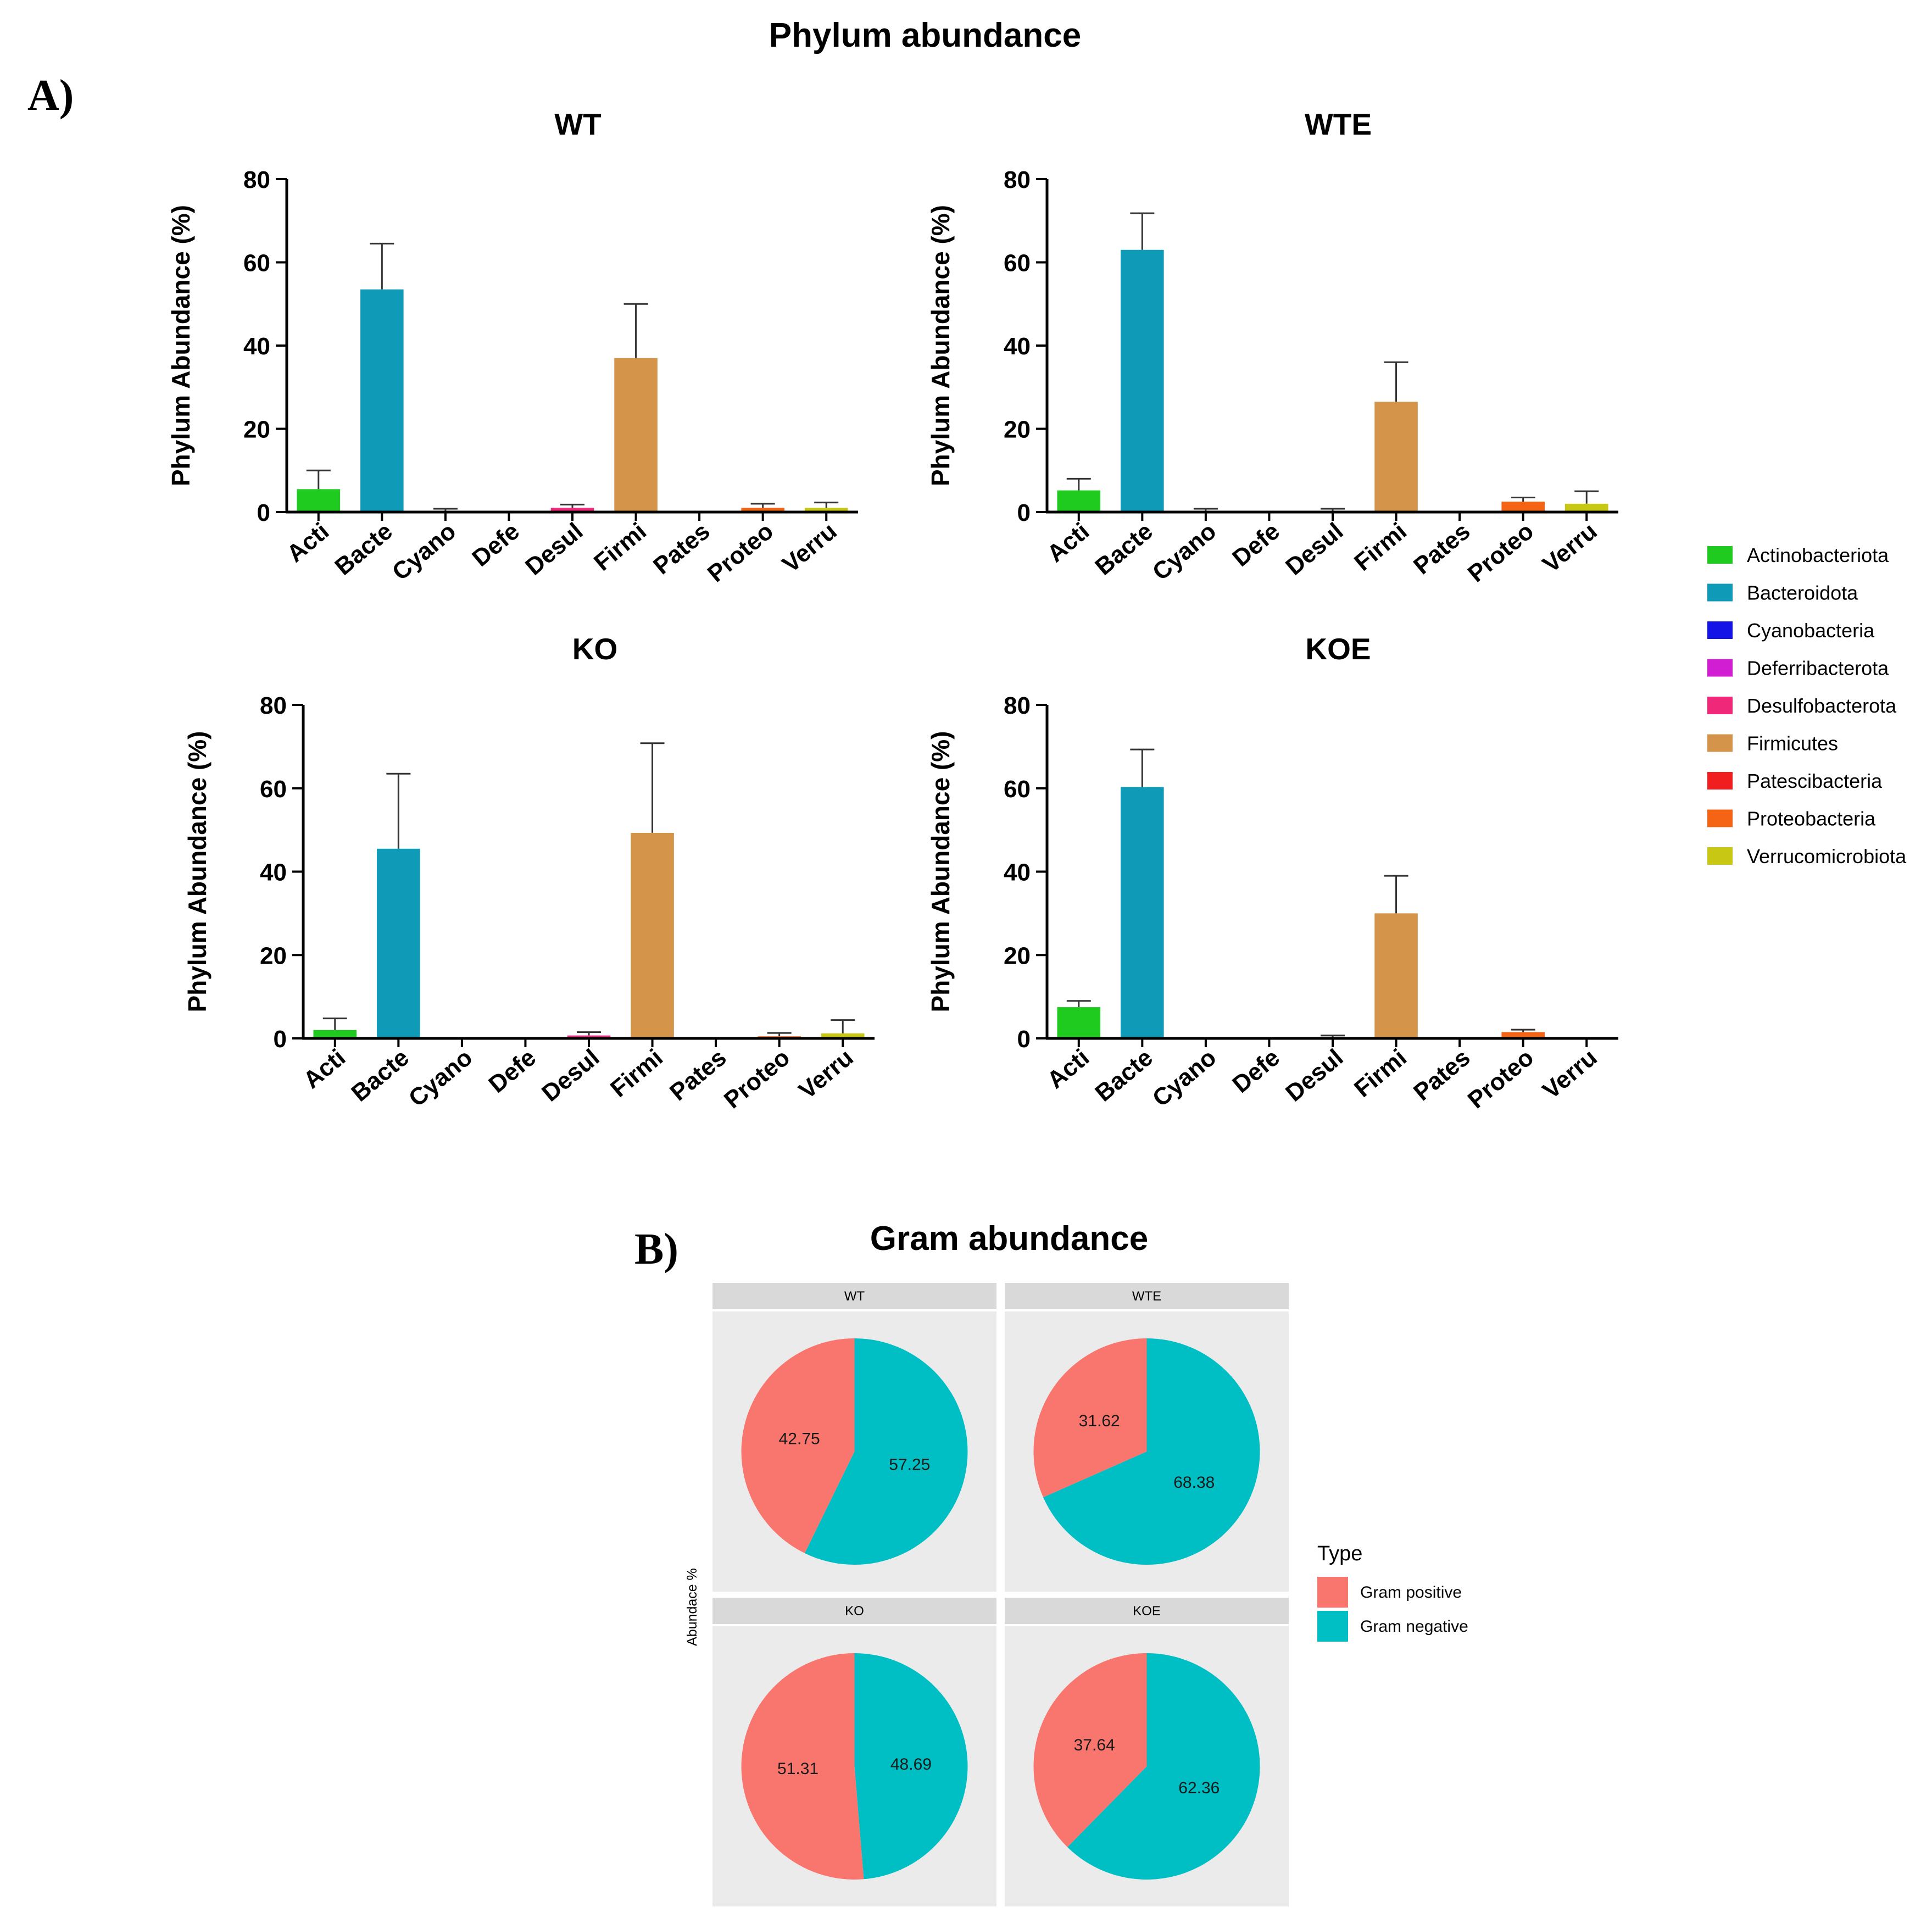 This screenshot has height=1918, width=1932. I want to click on legend-item-gram-negative: Gram negative, so click(1392, 1626).